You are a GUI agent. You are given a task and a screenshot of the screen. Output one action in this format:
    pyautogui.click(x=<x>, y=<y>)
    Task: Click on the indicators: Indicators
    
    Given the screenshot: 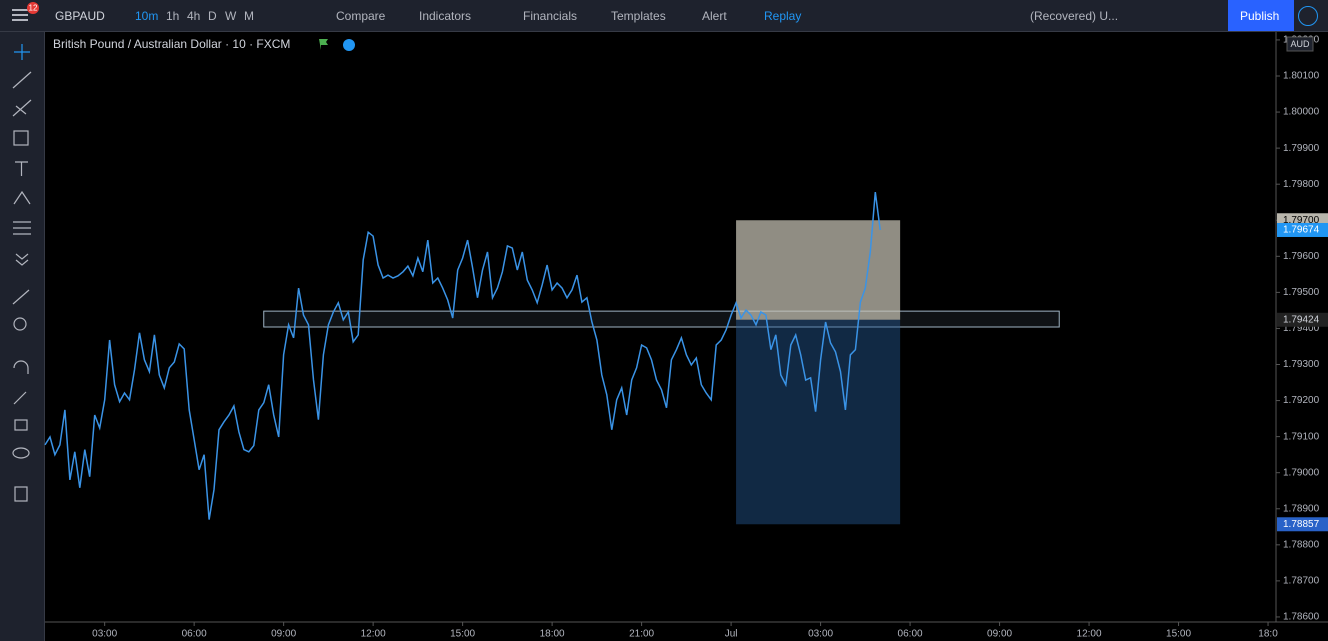 What is the action you would take?
    pyautogui.click(x=445, y=16)
    